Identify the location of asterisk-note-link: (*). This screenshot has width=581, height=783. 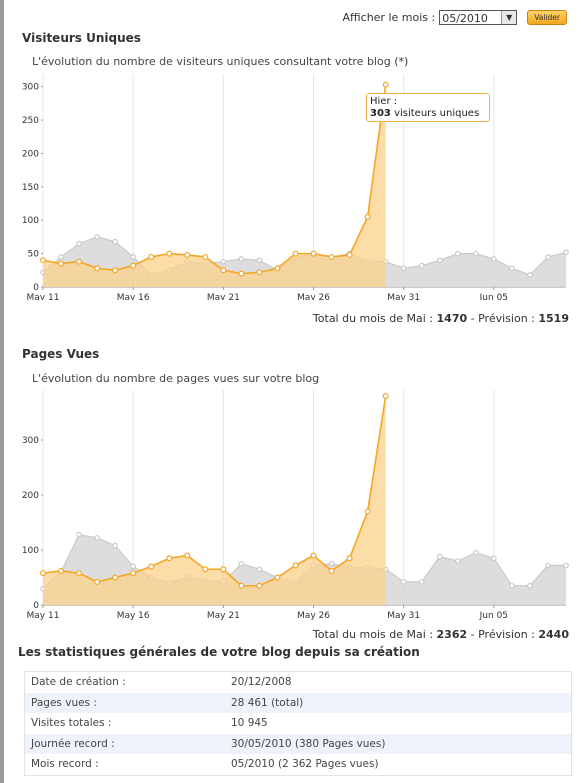
(401, 61).